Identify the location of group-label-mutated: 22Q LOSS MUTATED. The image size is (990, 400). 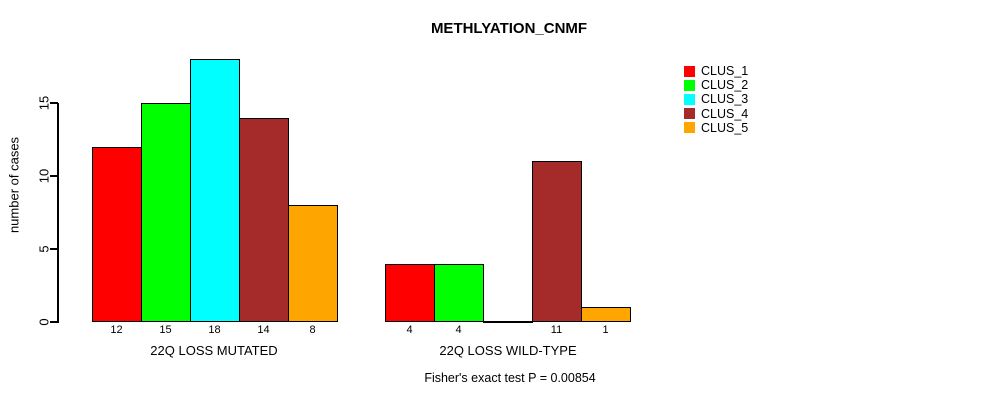
(214, 350).